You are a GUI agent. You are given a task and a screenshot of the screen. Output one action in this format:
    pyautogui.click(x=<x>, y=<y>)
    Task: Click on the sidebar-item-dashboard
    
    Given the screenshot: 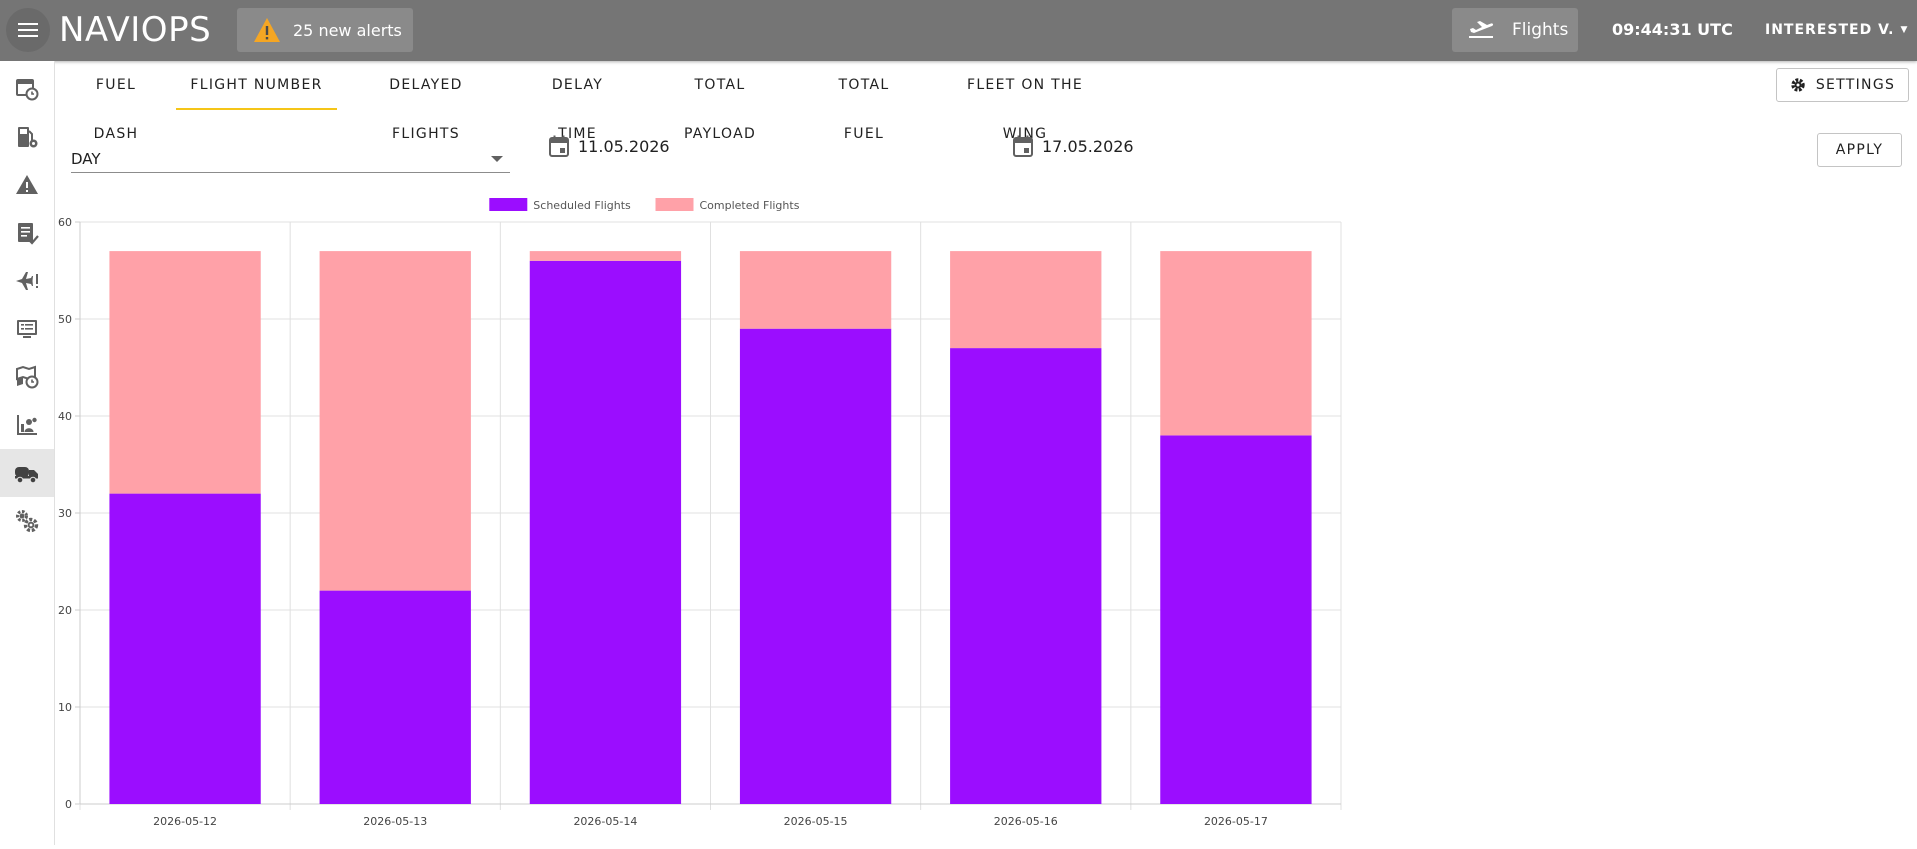 What is the action you would take?
    pyautogui.click(x=27, y=89)
    